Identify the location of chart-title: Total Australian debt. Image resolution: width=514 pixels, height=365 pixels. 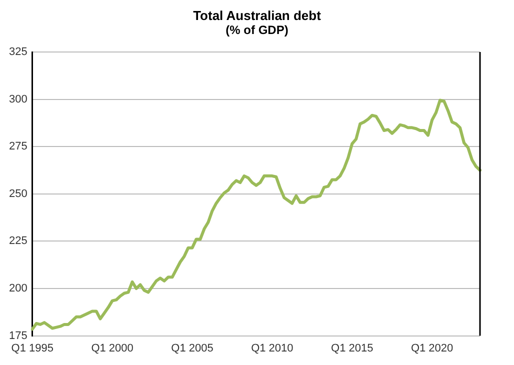
(257, 15).